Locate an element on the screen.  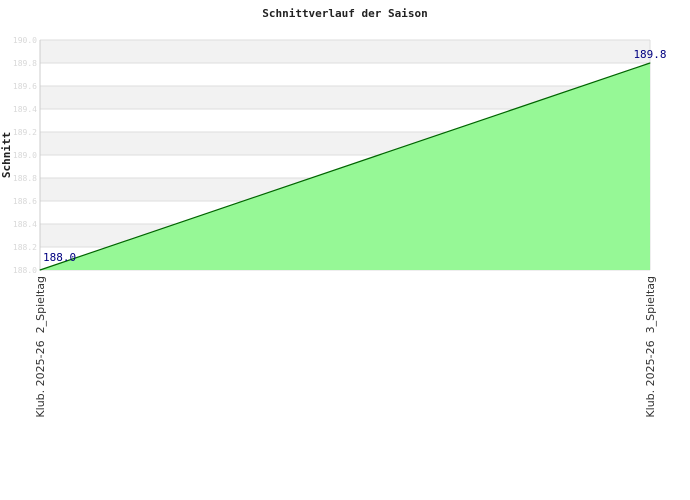
y-axis-label: Schnitt is located at coordinates (6, 155).